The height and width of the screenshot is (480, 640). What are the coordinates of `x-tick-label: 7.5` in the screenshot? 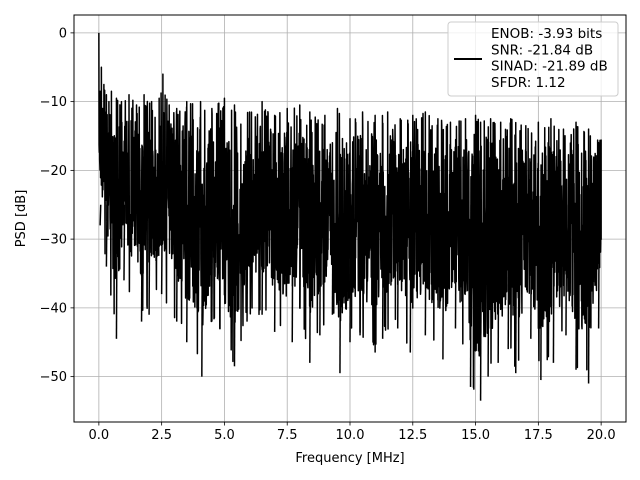 It's located at (287, 435).